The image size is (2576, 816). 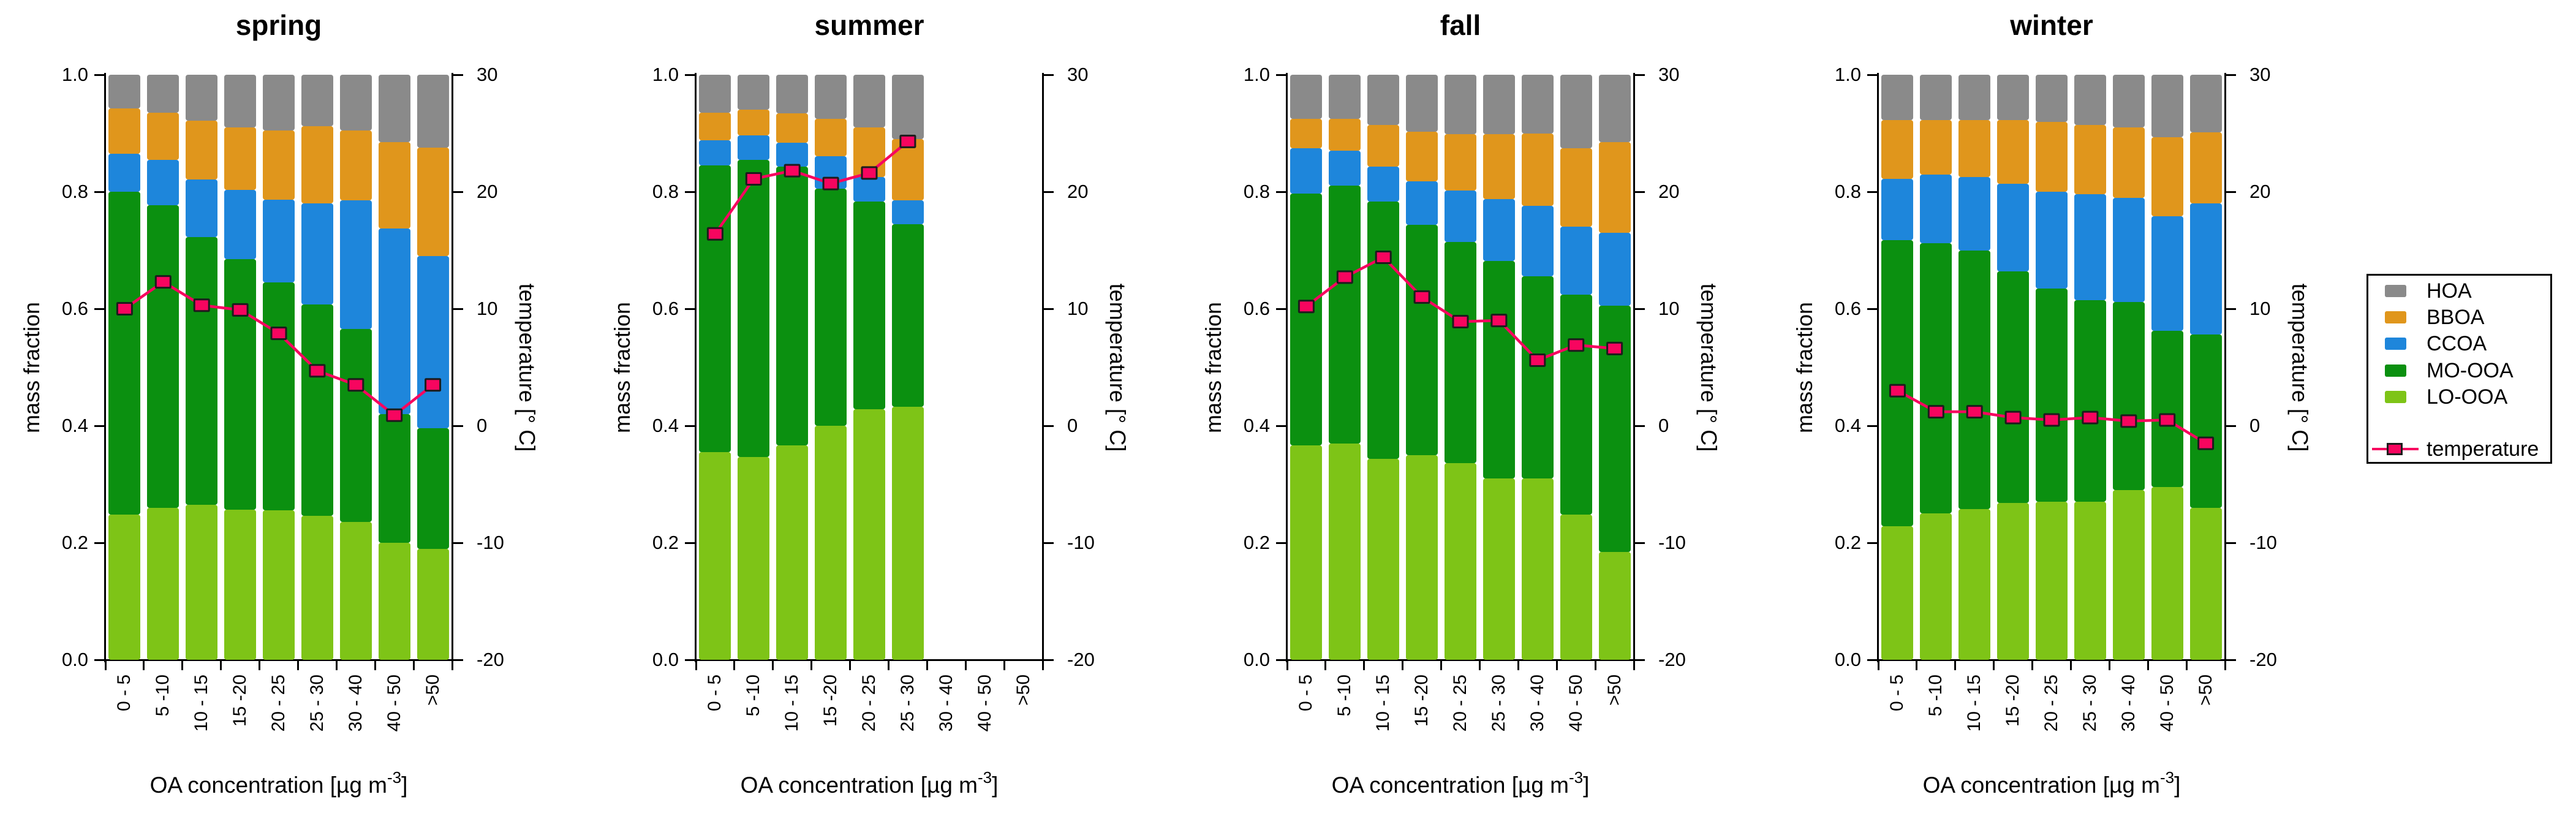 I want to click on y-axis-tick-label: 0.6, so click(x=1256, y=308).